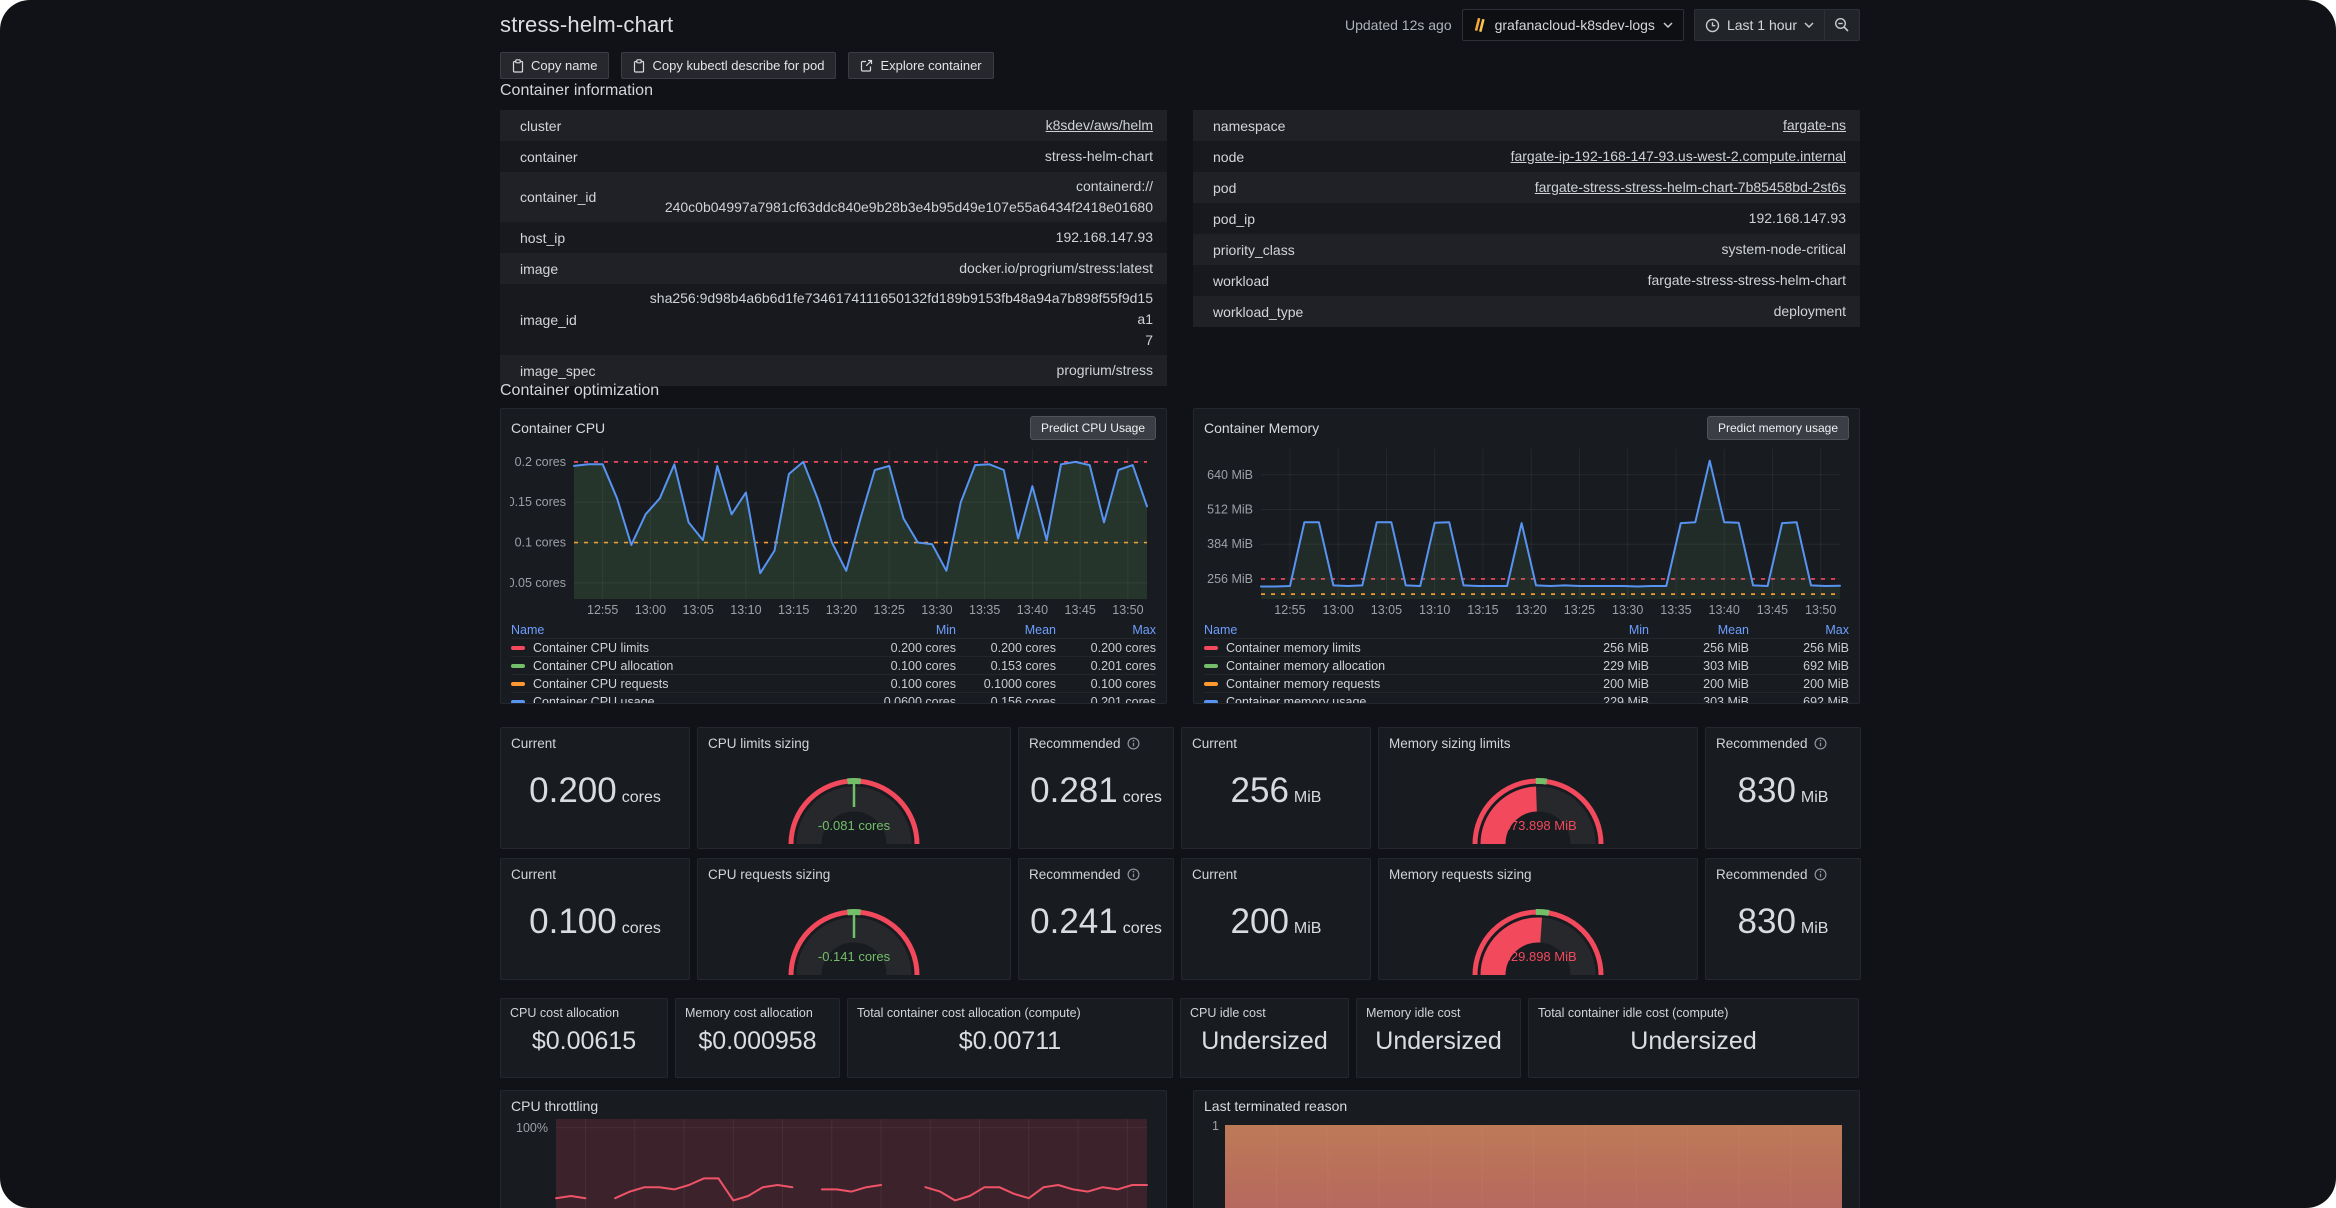 The height and width of the screenshot is (1208, 2336). Describe the element at coordinates (1023, 665) in the screenshot. I see `legend-mean-value: 0.153 cores` at that location.